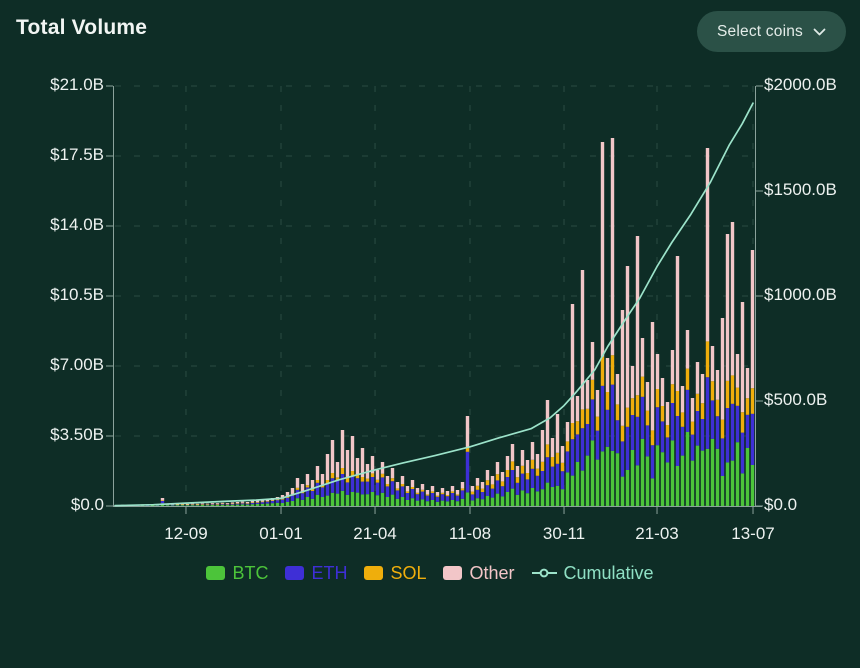  Describe the element at coordinates (316, 573) in the screenshot. I see `legend-item-eth: ETH` at that location.